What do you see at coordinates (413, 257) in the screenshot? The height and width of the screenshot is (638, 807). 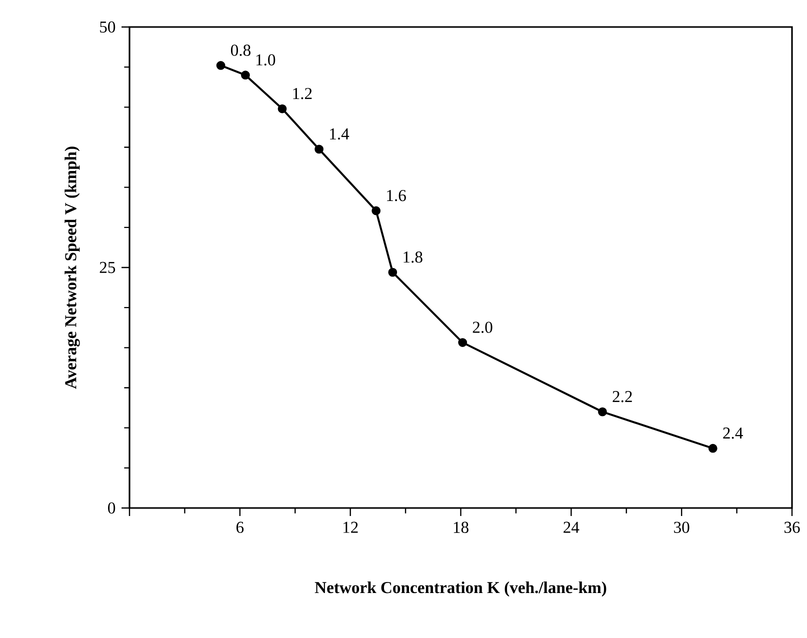 I see `annotation: 1.8` at bounding box center [413, 257].